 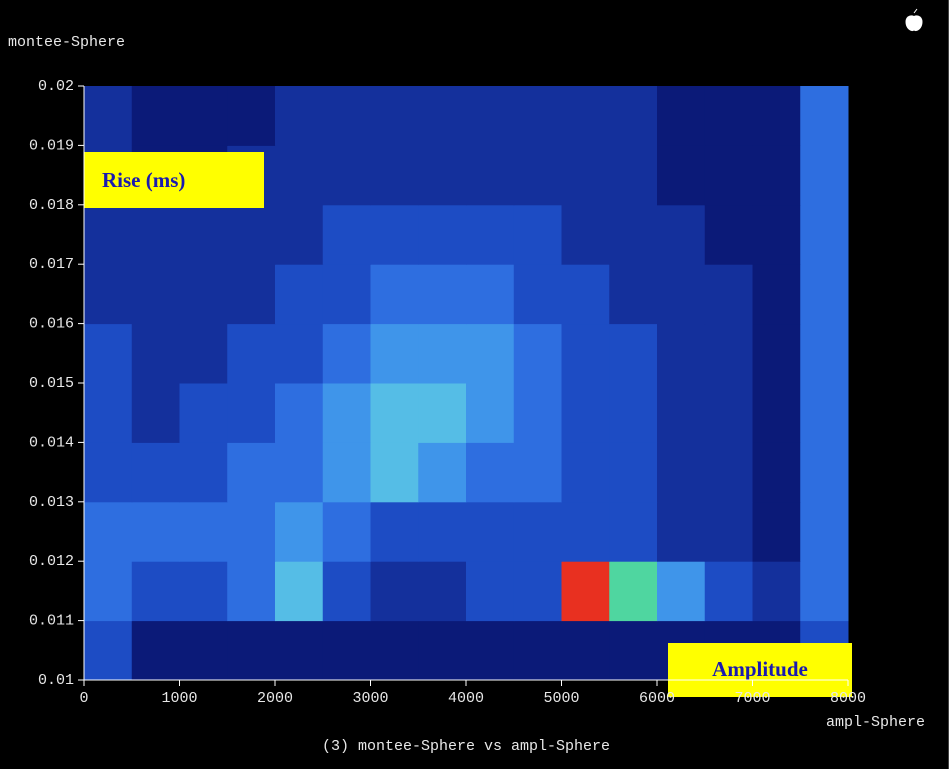 What do you see at coordinates (56, 680) in the screenshot?
I see `y-tick-label: 0.01` at bounding box center [56, 680].